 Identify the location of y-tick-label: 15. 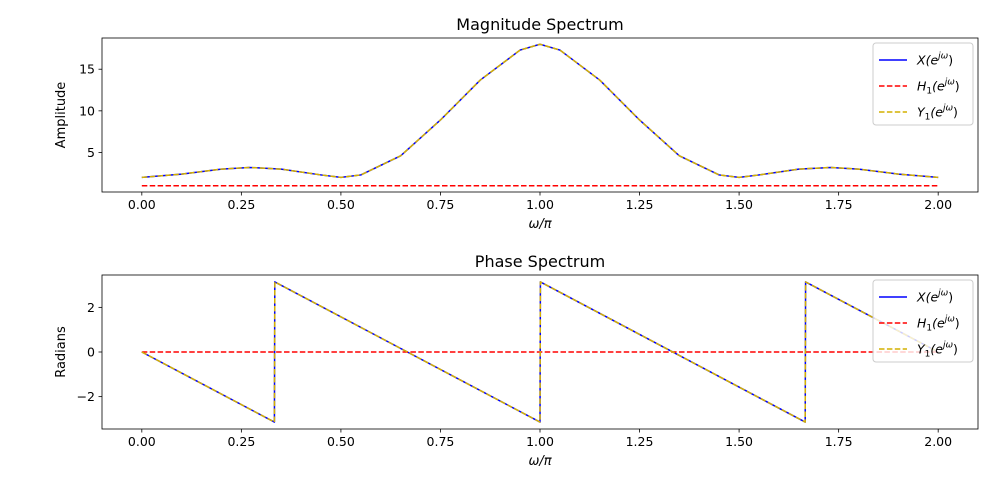
(87, 69).